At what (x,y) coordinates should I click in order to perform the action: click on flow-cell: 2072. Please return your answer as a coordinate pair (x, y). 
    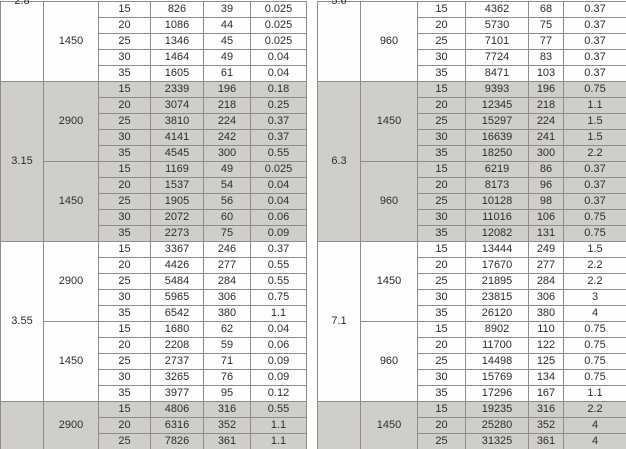
    Looking at the image, I should click on (177, 217).